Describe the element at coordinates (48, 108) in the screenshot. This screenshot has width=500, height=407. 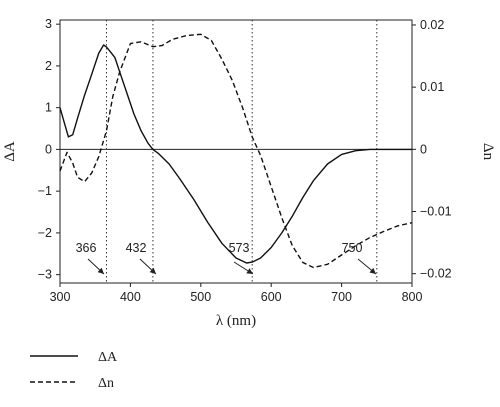
I see `y-left-tick-label: 1` at that location.